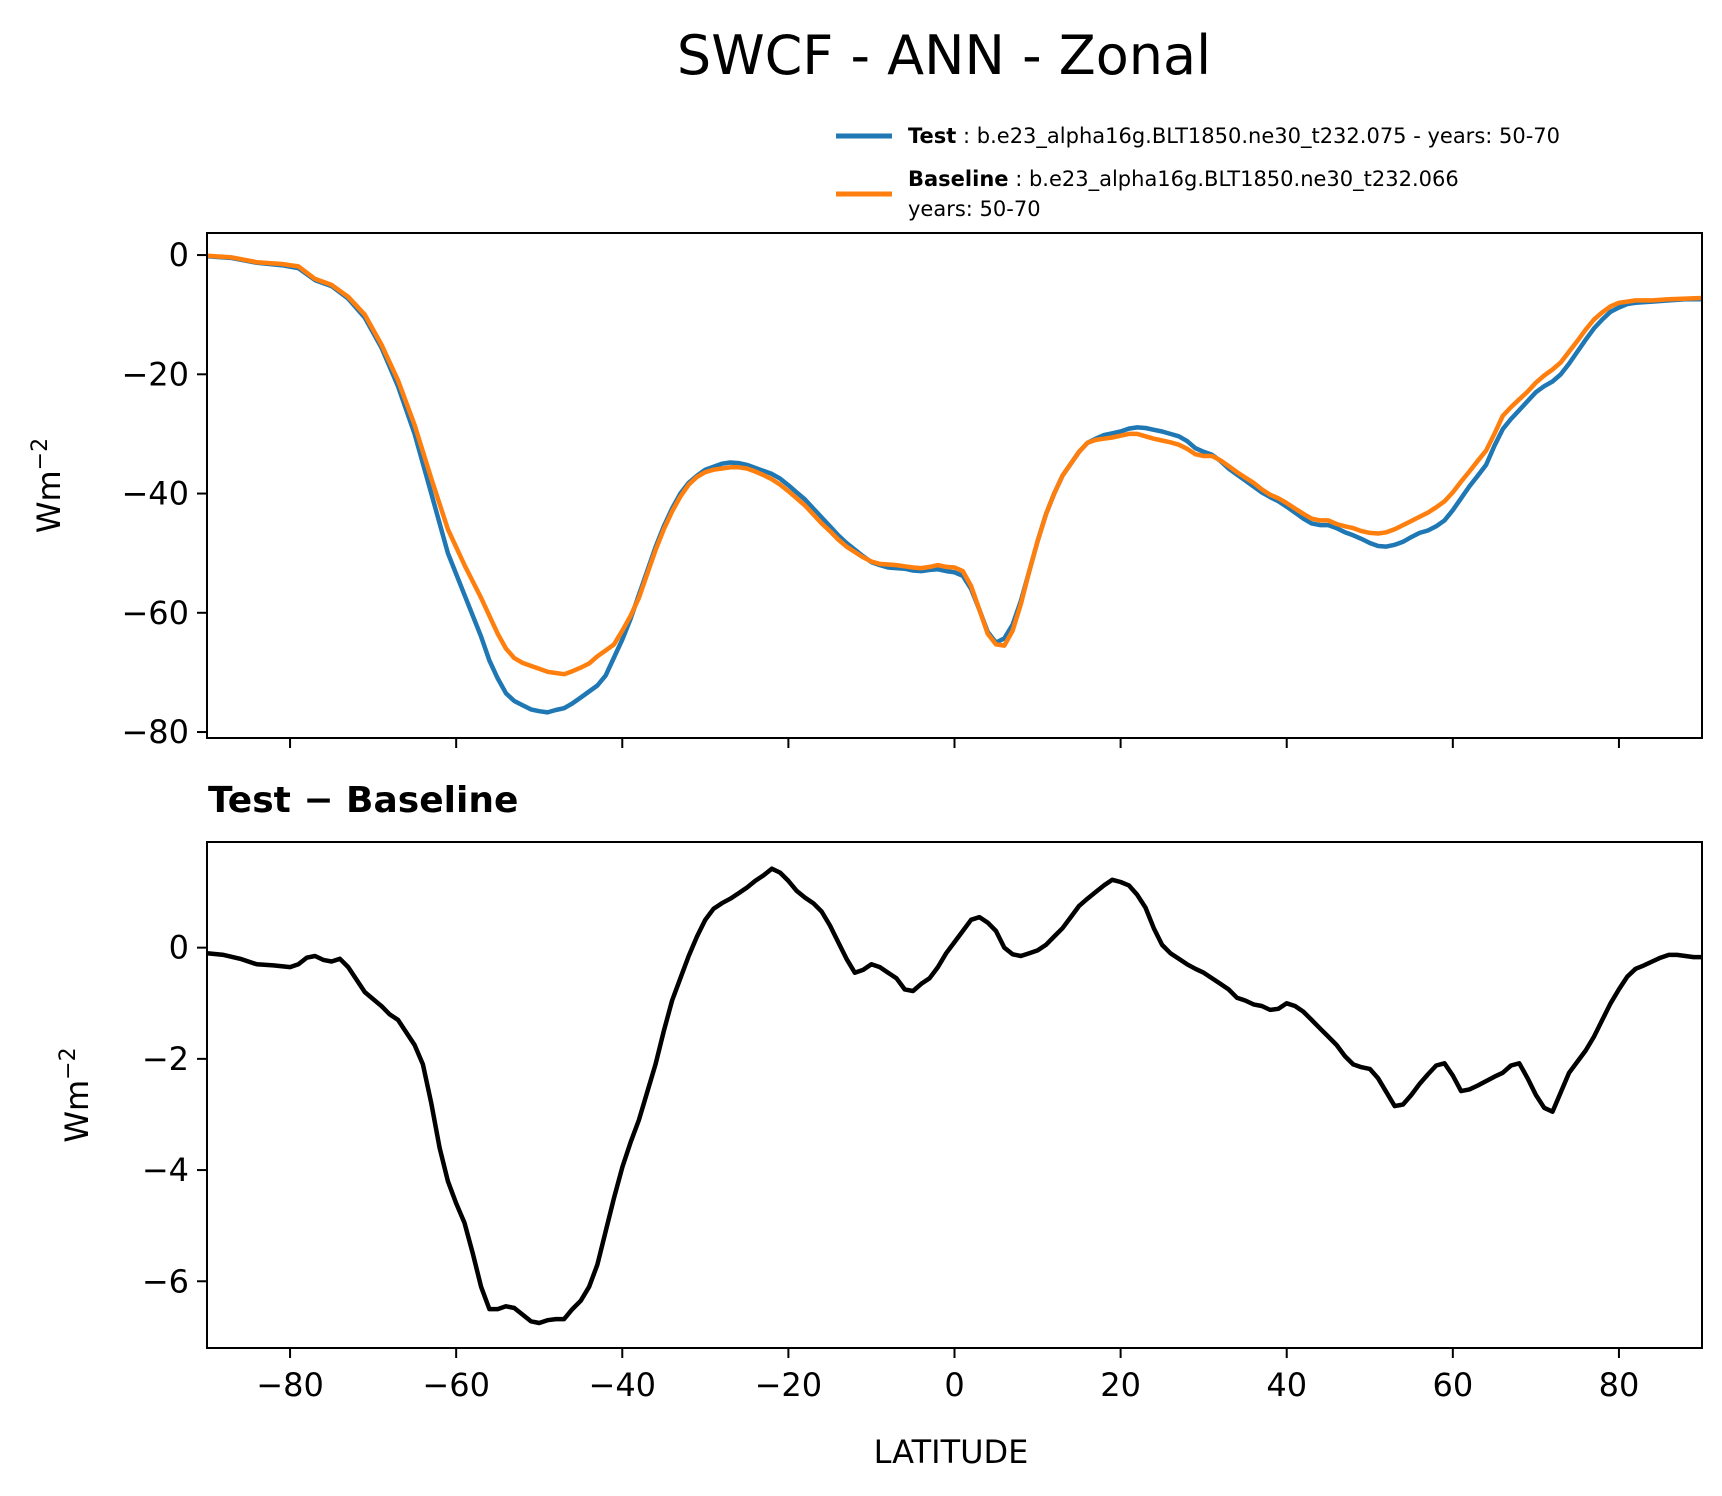  Describe the element at coordinates (165, 1170) in the screenshot. I see `y-tick-label: −4` at that location.